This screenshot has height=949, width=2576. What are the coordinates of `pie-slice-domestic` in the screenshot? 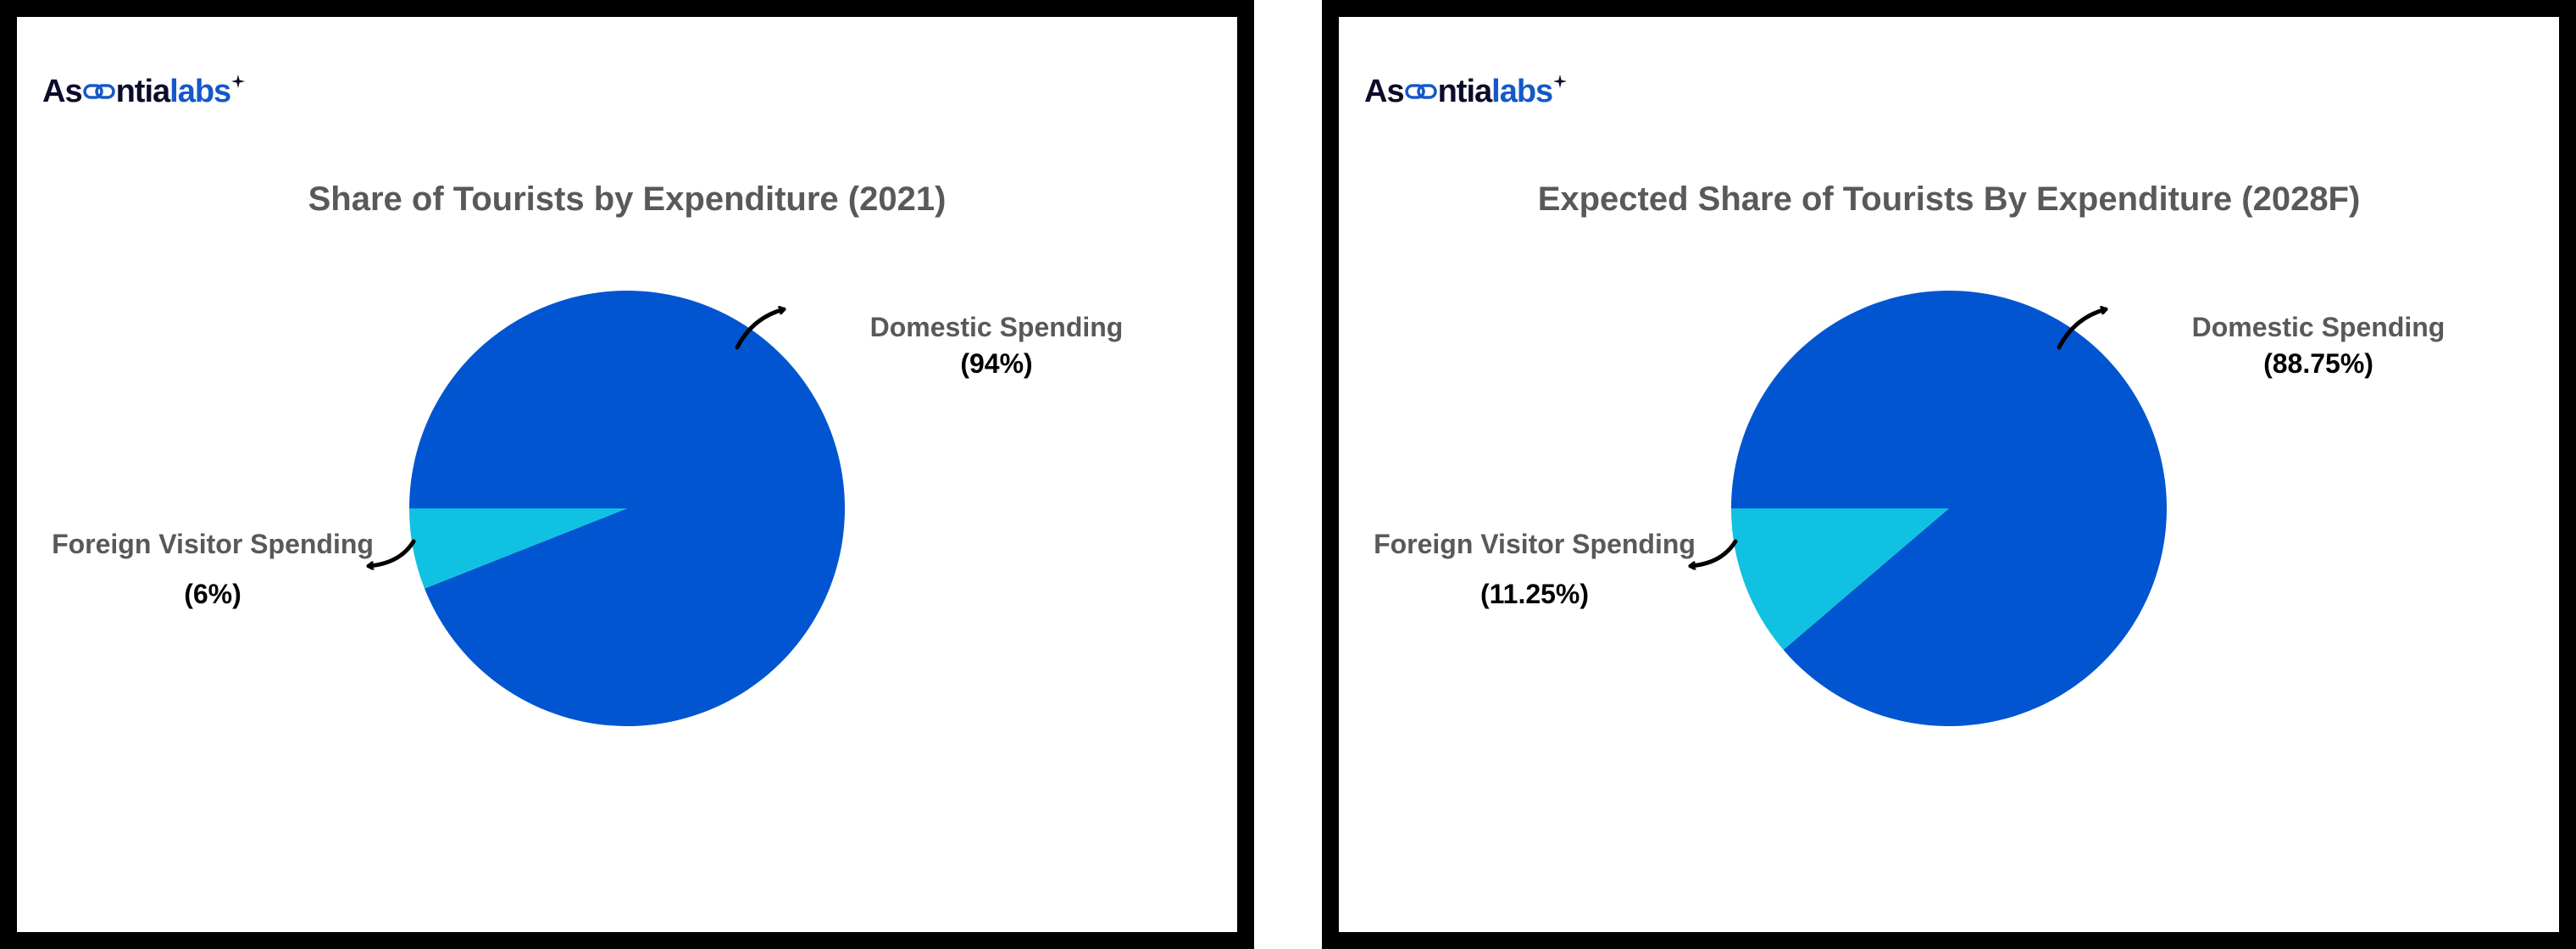 It's located at (627, 509).